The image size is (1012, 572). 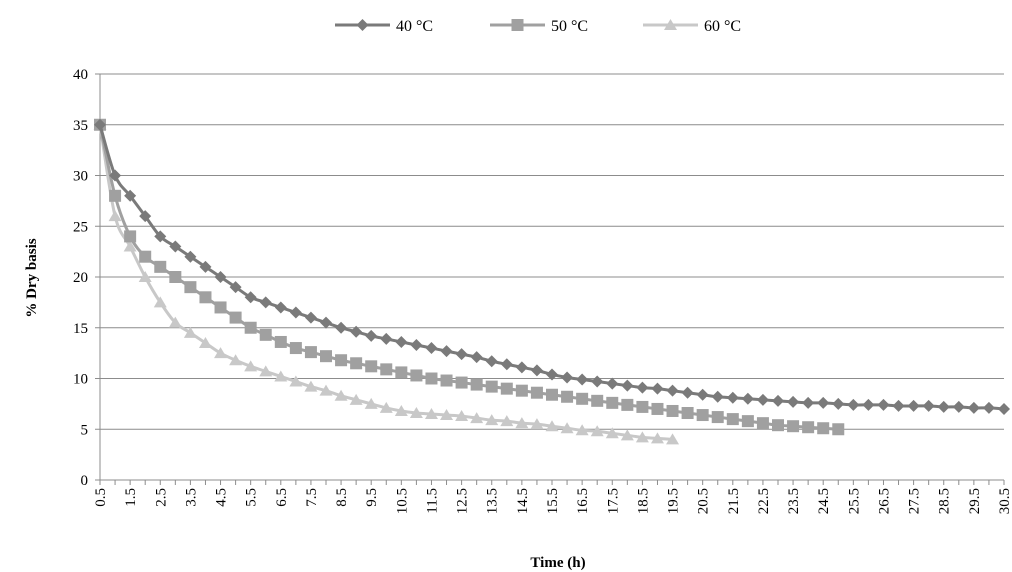 What do you see at coordinates (371, 403) in the screenshot?
I see `point-60c-9.5` at bounding box center [371, 403].